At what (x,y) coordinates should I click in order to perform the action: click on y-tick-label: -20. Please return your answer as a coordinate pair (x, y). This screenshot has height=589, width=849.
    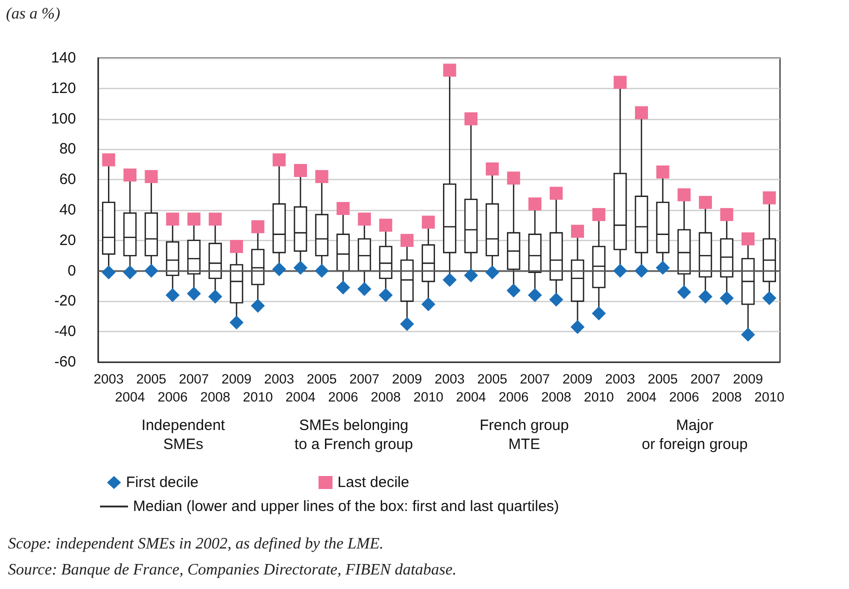
    Looking at the image, I should click on (65, 301).